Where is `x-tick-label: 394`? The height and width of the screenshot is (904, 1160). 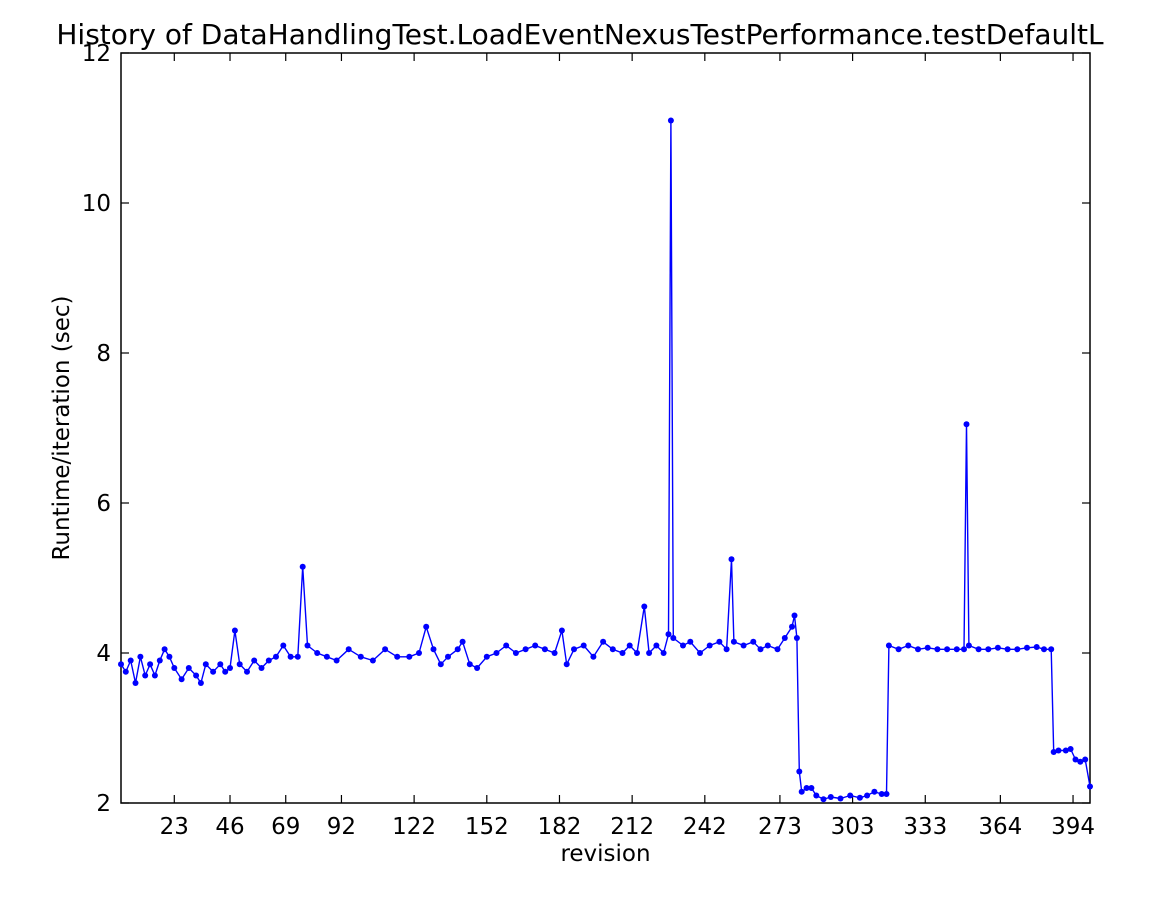
x-tick-label: 394 is located at coordinates (1073, 827).